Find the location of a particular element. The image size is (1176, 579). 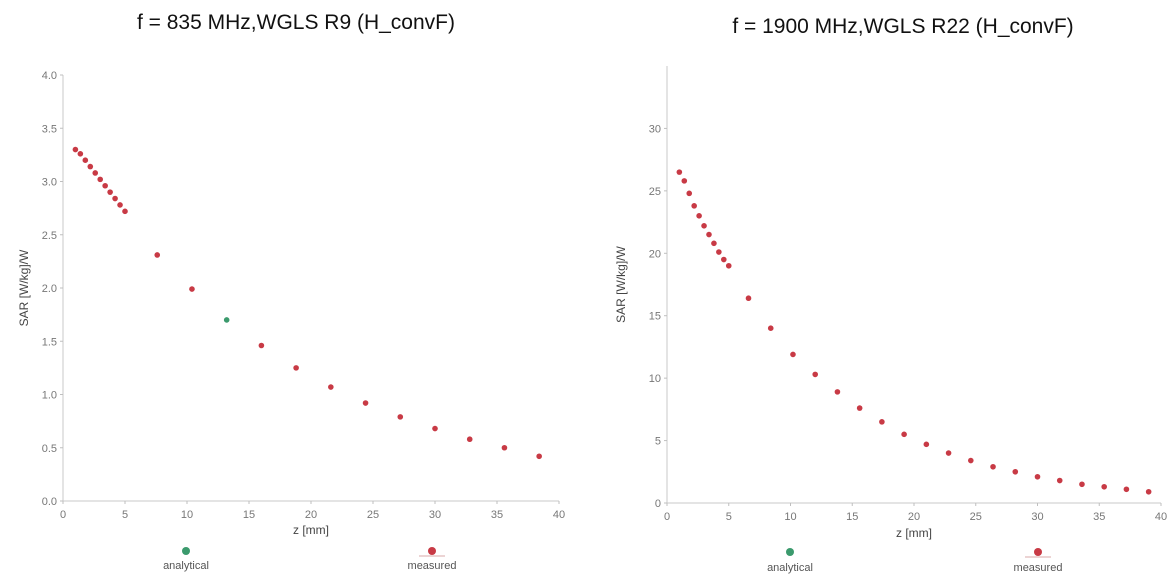

y-tick-label: 25 is located at coordinates (655, 192).